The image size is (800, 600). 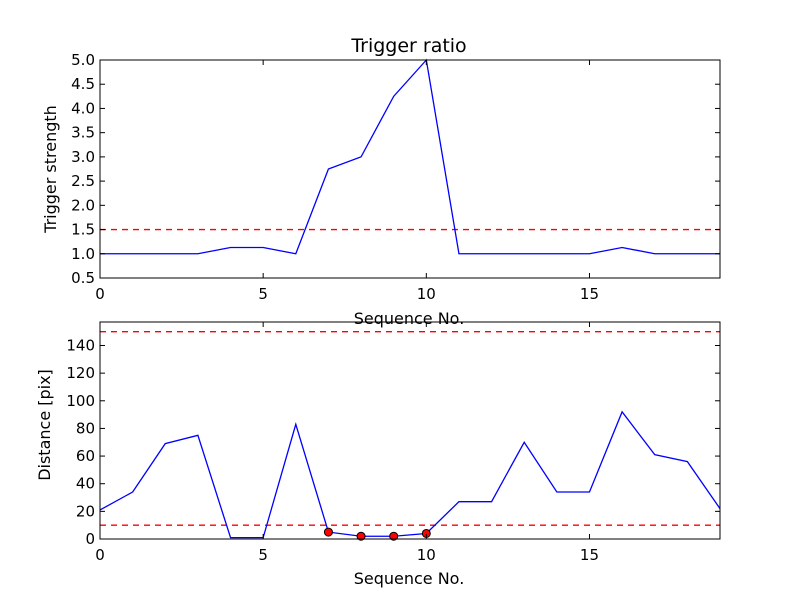 I want to click on y-tick-label: 5.0, so click(x=83, y=60).